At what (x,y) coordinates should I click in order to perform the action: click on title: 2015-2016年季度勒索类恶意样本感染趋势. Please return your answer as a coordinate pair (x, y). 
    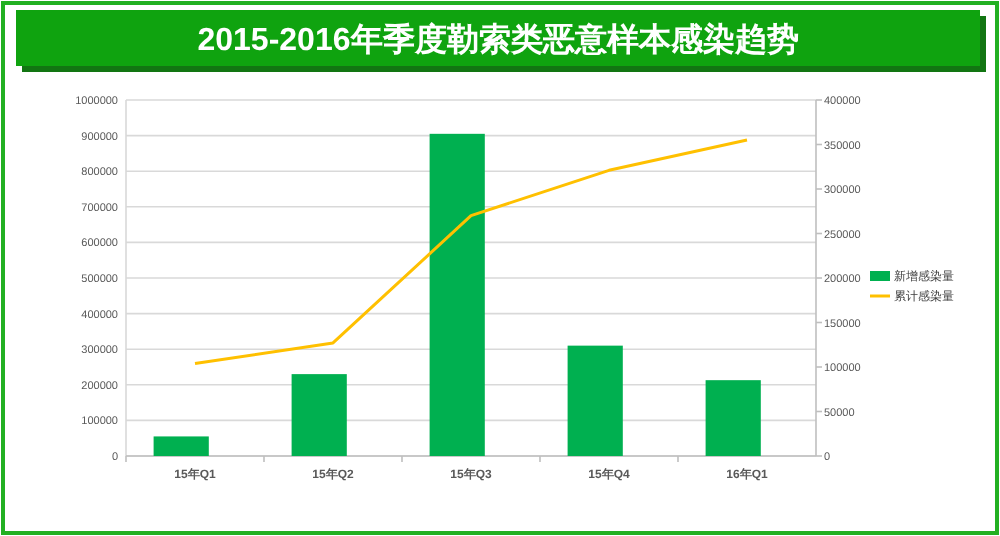
    Looking at the image, I should click on (498, 41).